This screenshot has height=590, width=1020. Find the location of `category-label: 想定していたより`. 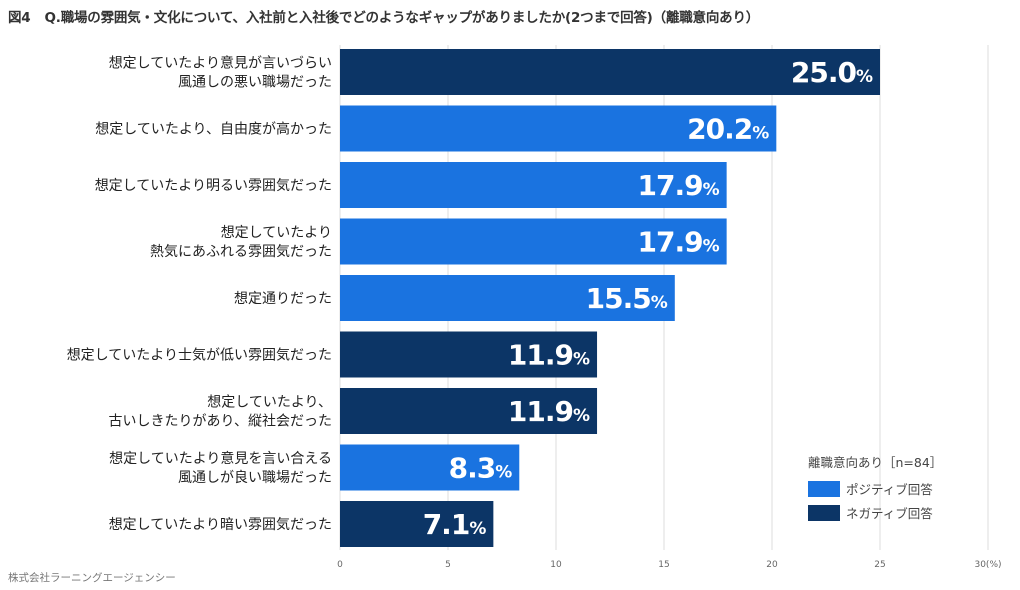

category-label: 想定していたより is located at coordinates (276, 233).